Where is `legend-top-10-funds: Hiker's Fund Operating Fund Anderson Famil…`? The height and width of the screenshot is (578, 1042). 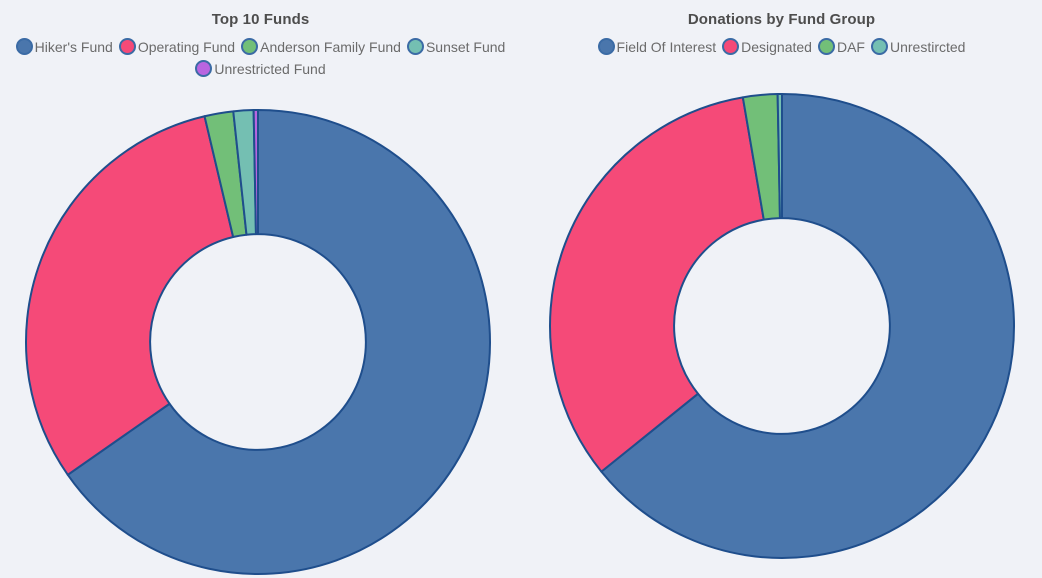 legend-top-10-funds: Hiker's Fund Operating Fund Anderson Famil… is located at coordinates (260, 53).